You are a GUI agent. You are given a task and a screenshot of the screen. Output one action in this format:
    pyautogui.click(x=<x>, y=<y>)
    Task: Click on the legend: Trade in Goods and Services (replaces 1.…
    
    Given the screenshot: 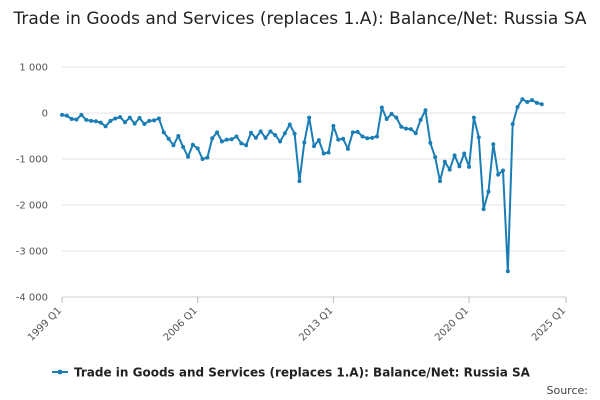 What is the action you would take?
    pyautogui.click(x=291, y=373)
    